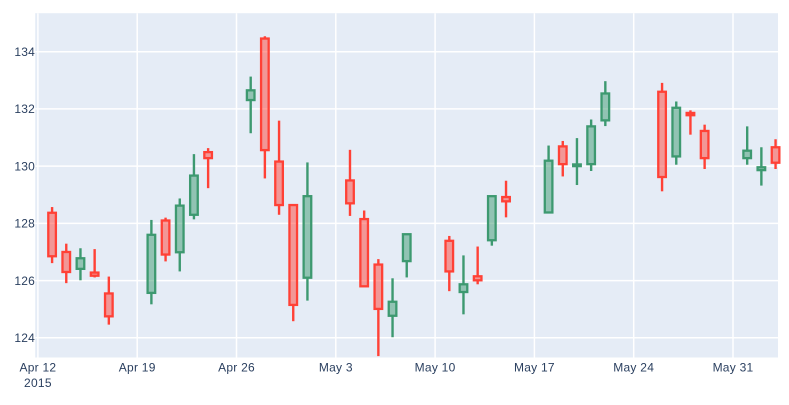  I want to click on svg-text: 2015, so click(38, 383).